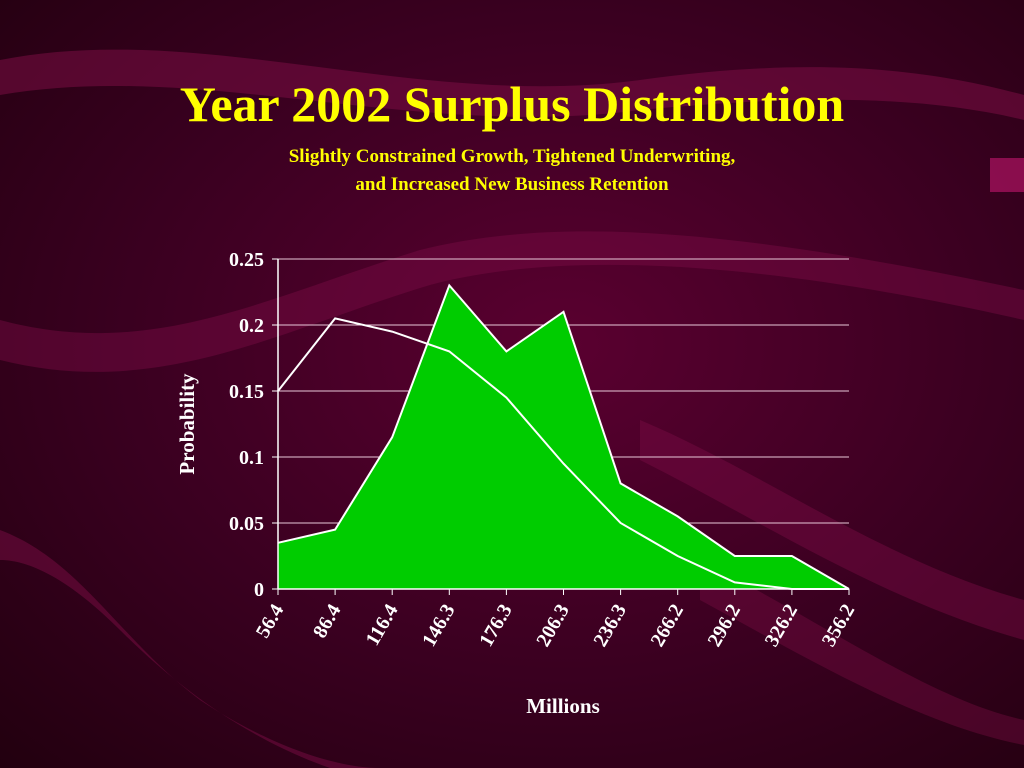 Image resolution: width=1024 pixels, height=768 pixels. I want to click on swoosh-bottom, so click(190, 649).